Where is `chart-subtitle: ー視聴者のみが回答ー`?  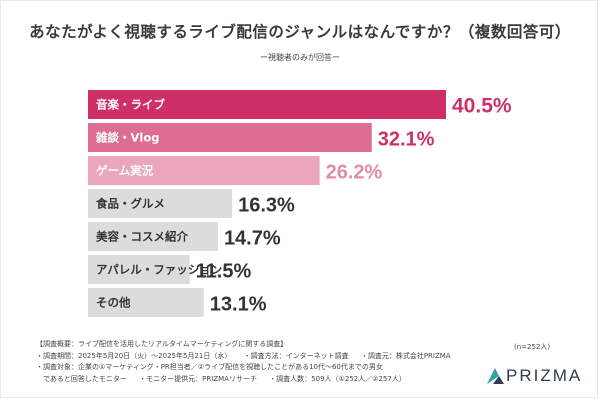 chart-subtitle: ー視聴者のみが回答ー is located at coordinates (300, 57).